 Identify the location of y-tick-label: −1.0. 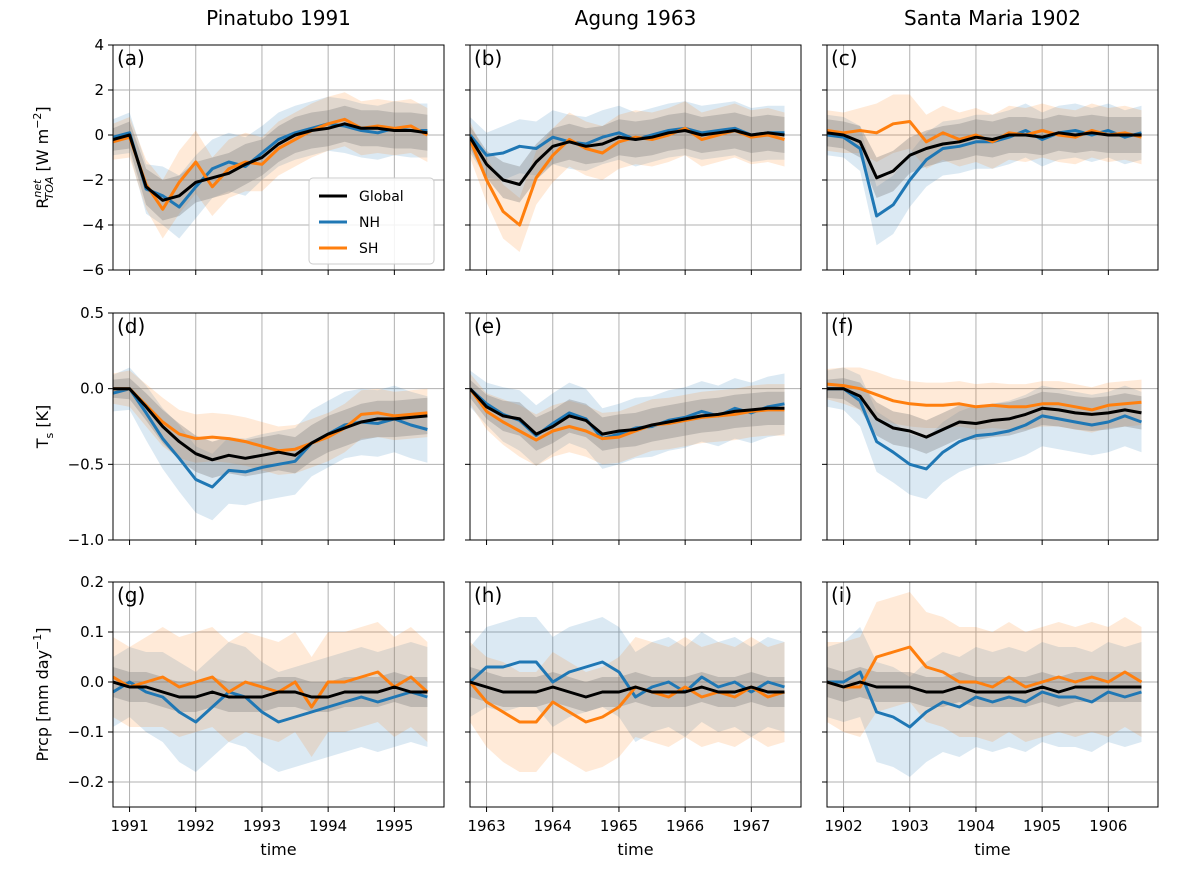
(86, 540).